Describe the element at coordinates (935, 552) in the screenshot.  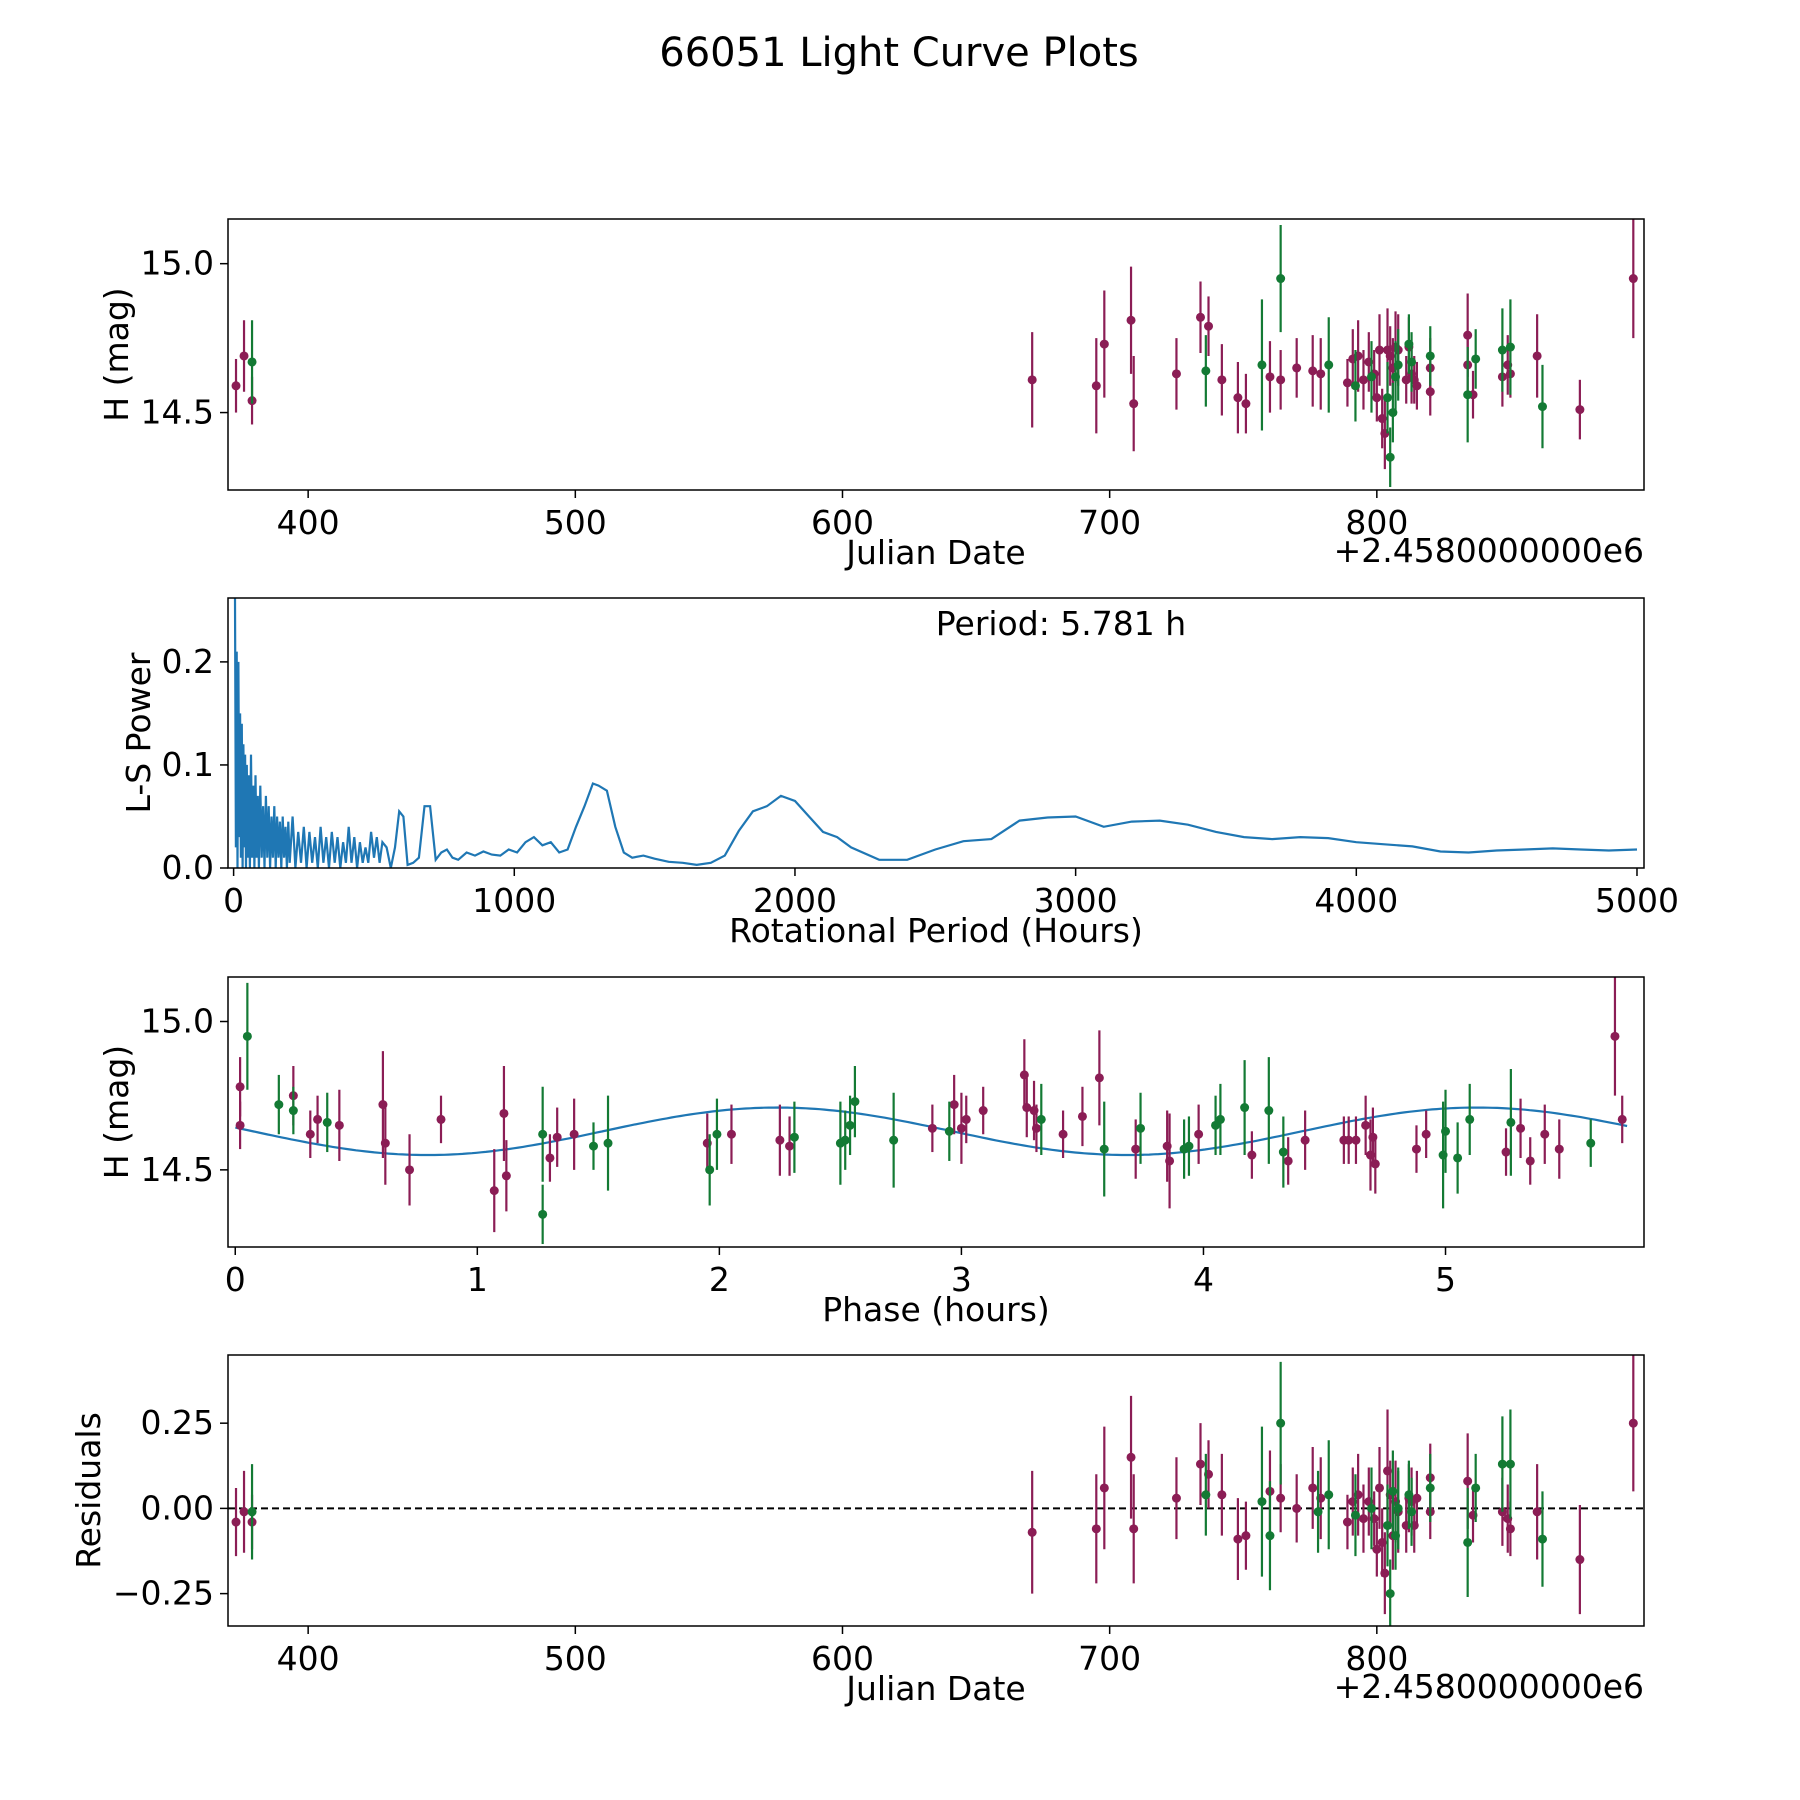
I see `x-axis-label: Julian Date` at that location.